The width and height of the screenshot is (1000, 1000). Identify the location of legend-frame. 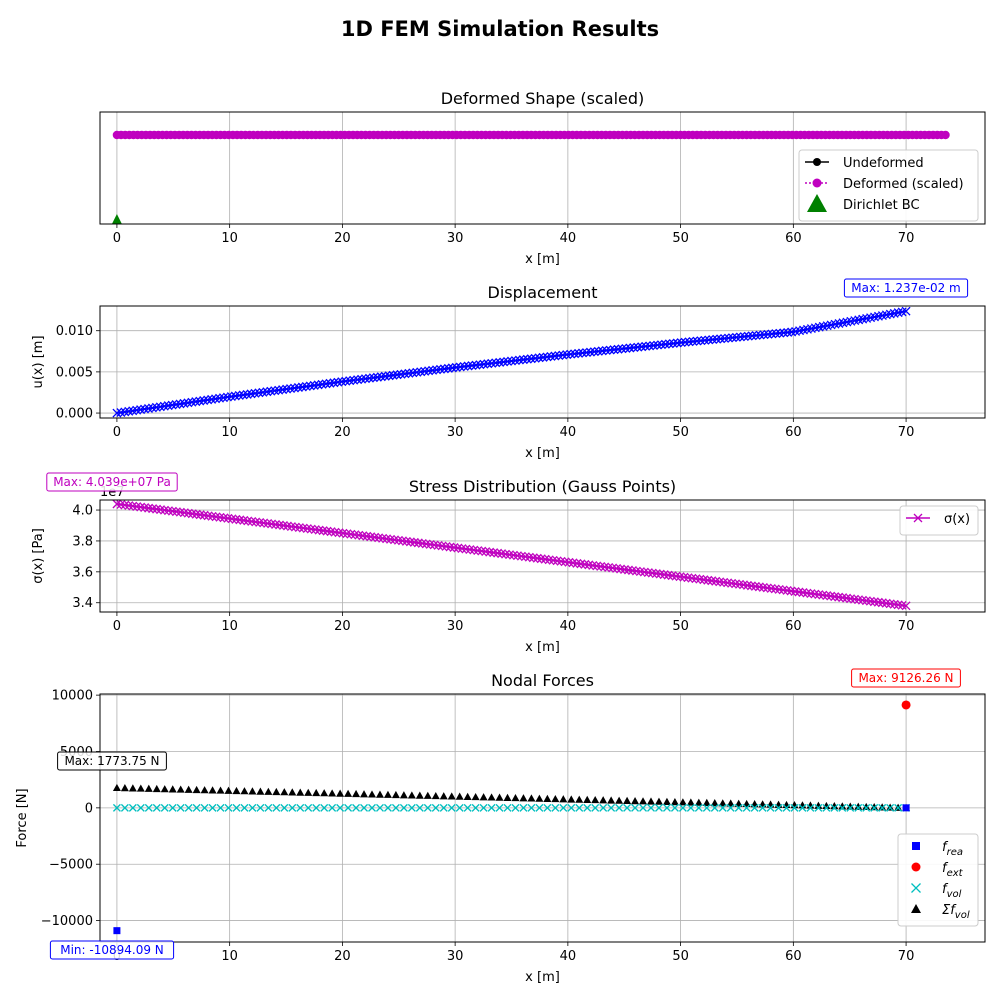
(888, 185).